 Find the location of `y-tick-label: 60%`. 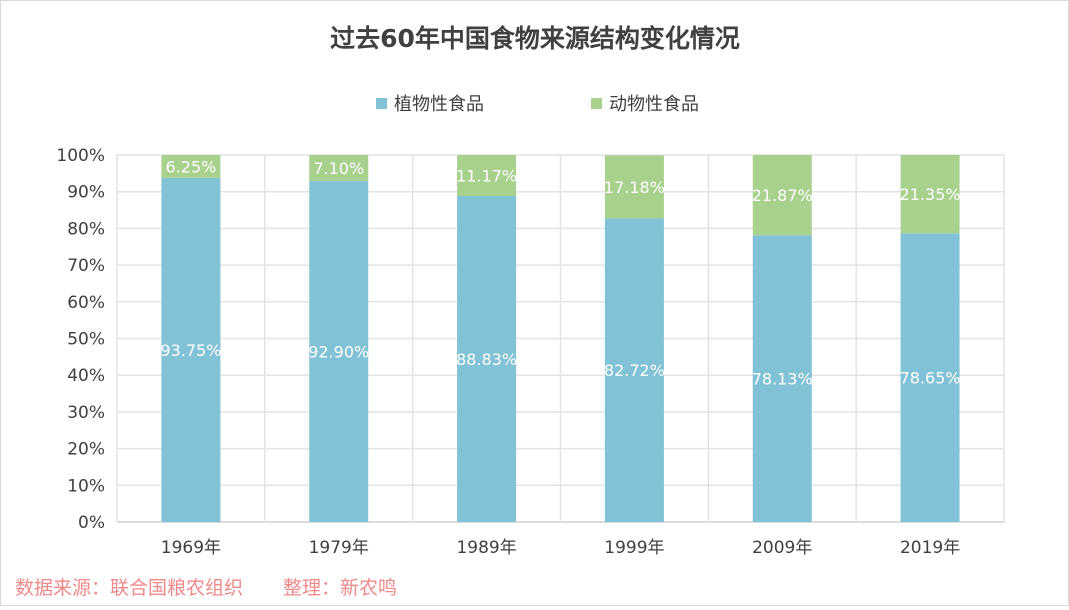

y-tick-label: 60% is located at coordinates (86, 303).